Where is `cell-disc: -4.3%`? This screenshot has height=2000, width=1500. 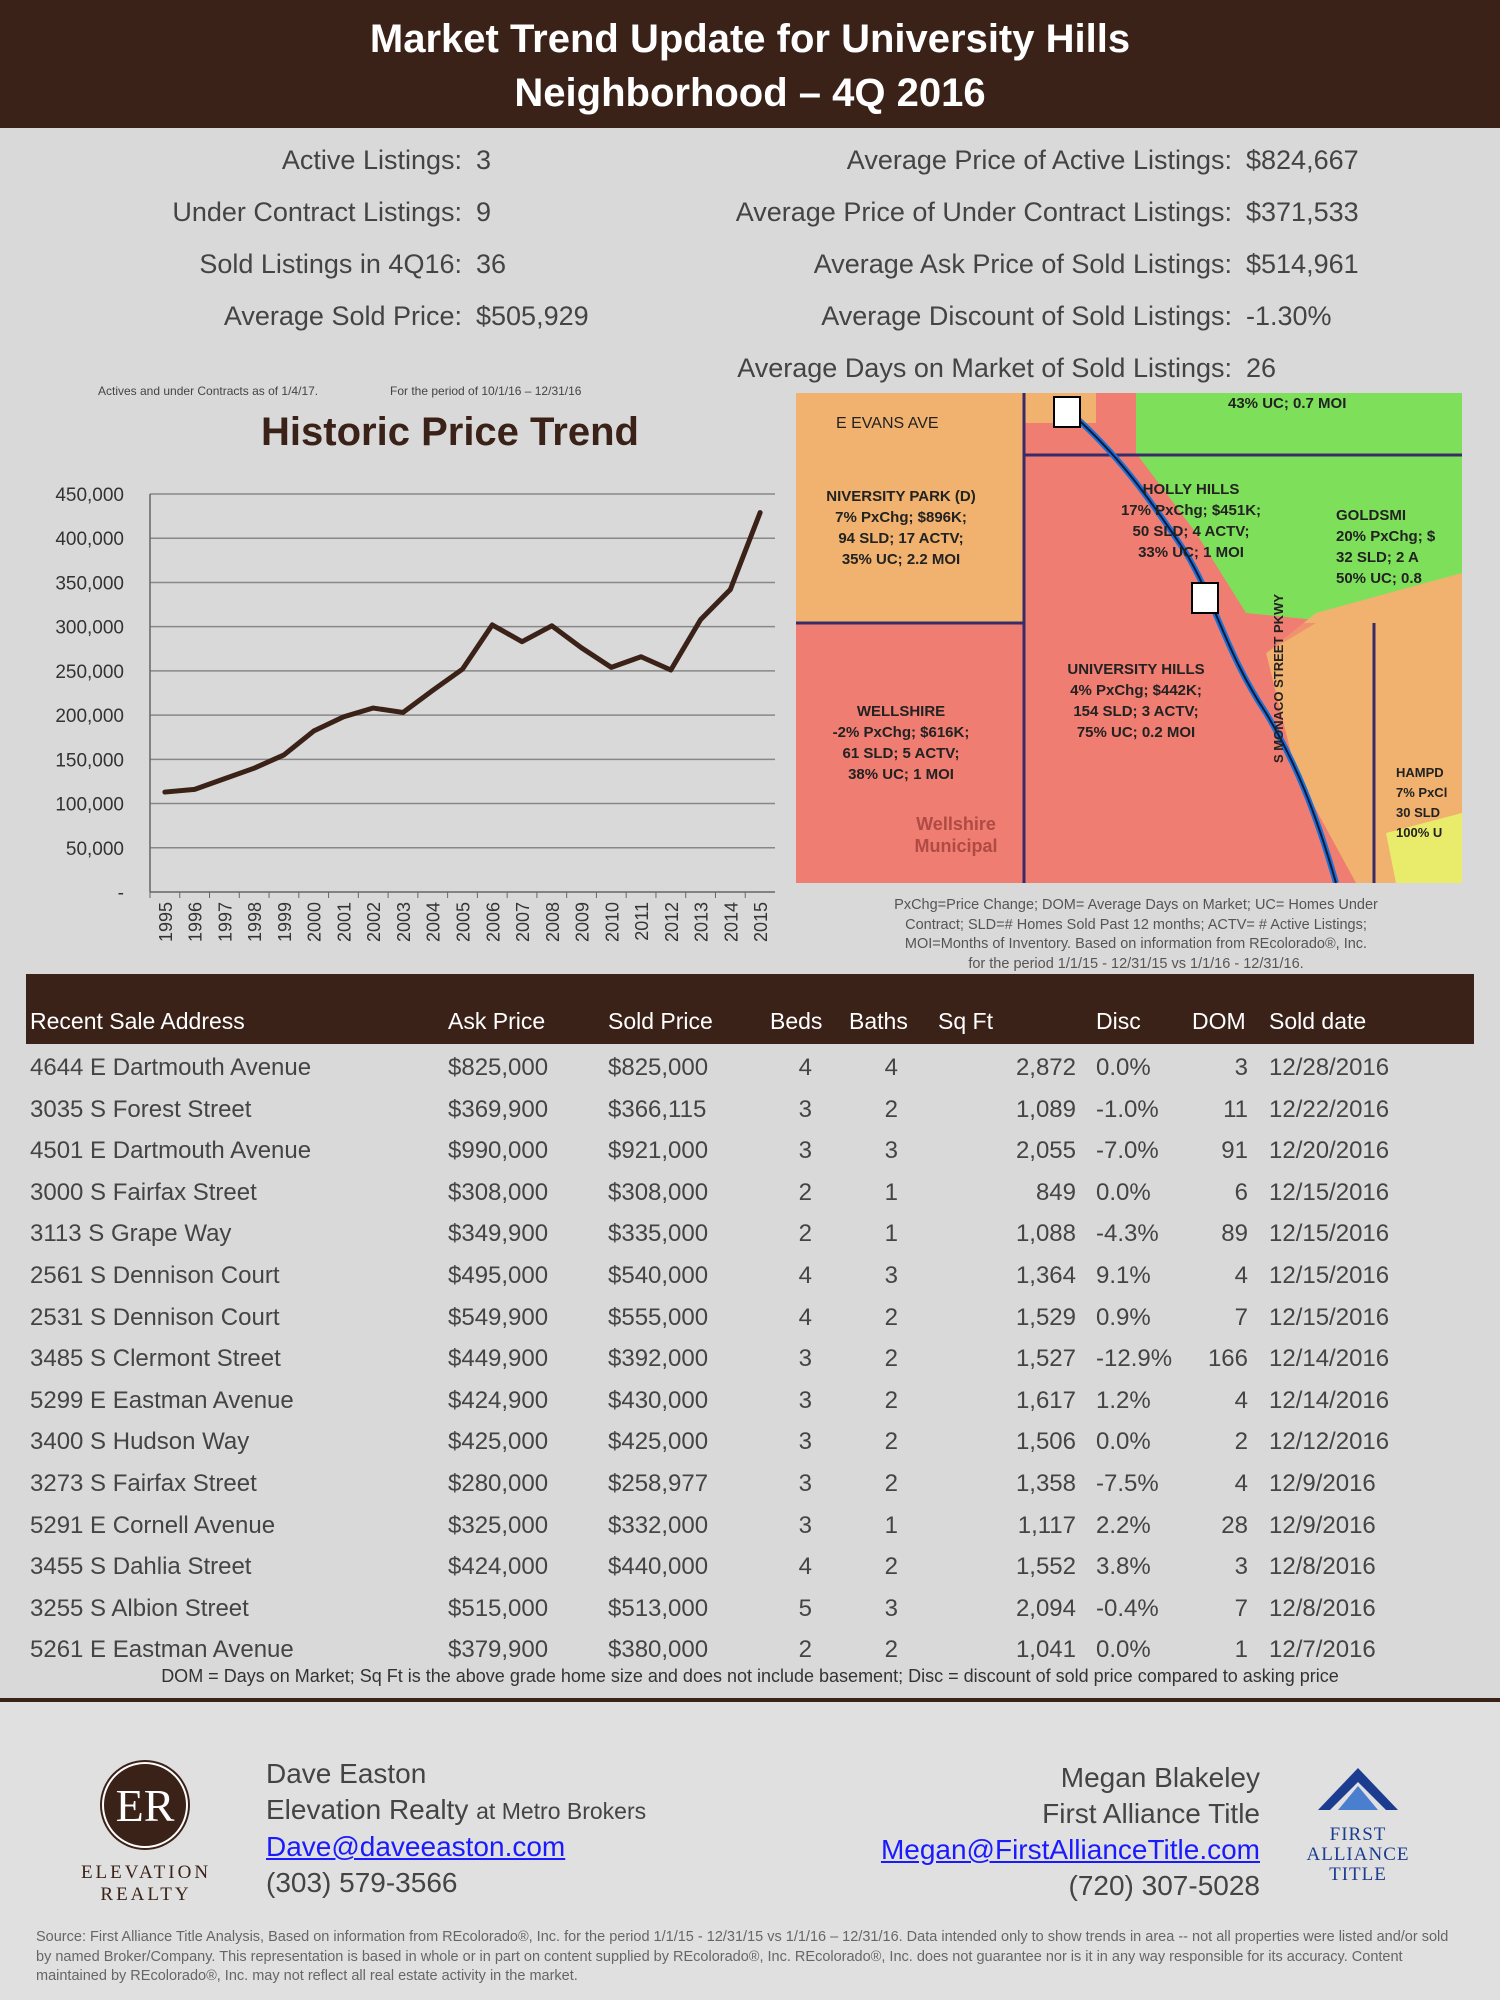
cell-disc: -4.3% is located at coordinates (1127, 1234).